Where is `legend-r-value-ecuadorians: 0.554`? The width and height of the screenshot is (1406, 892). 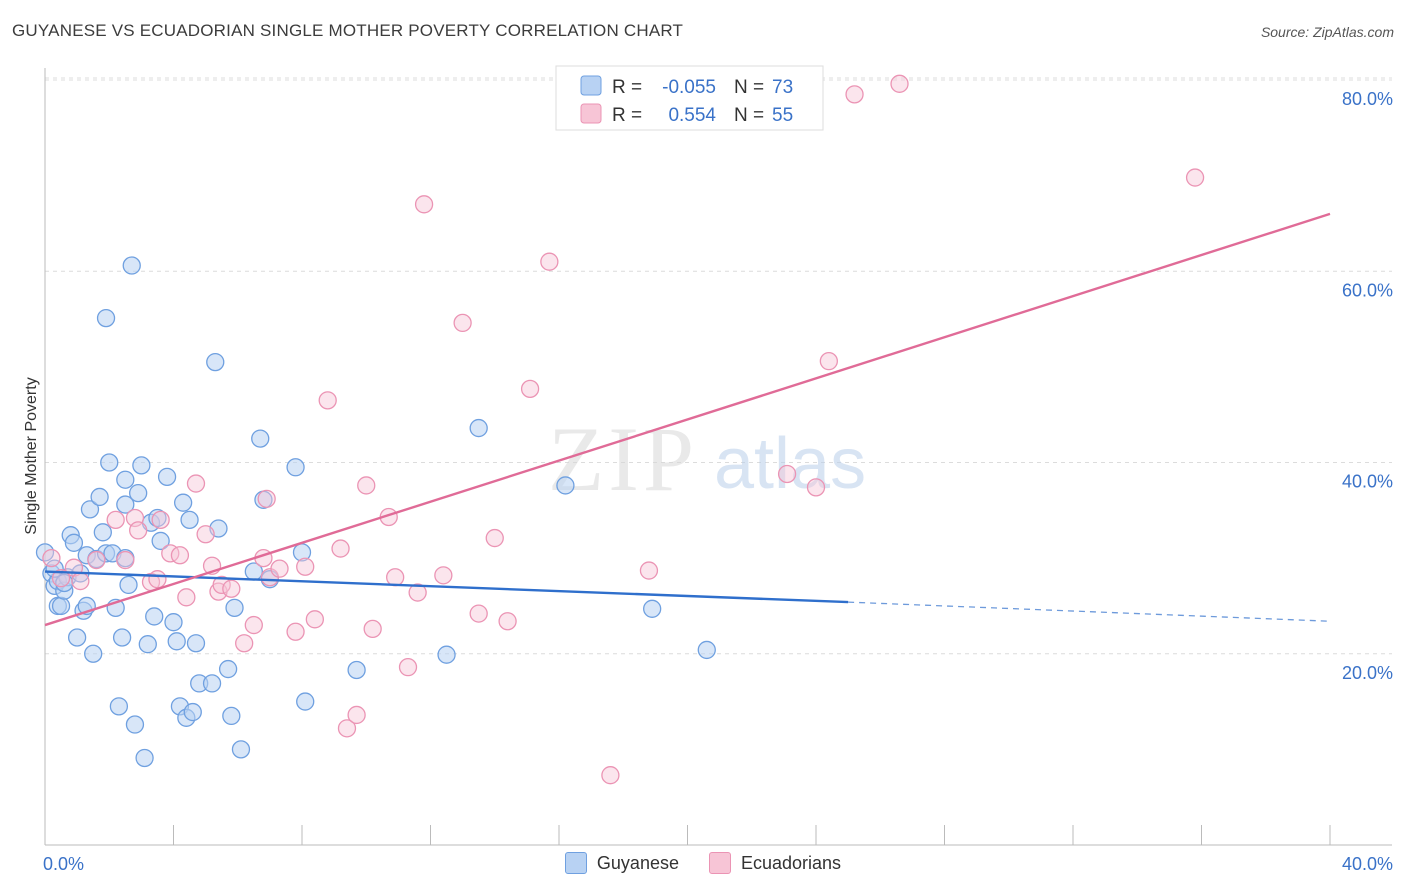
legend-r-value-ecuadorians: 0.554 is located at coordinates (692, 115).